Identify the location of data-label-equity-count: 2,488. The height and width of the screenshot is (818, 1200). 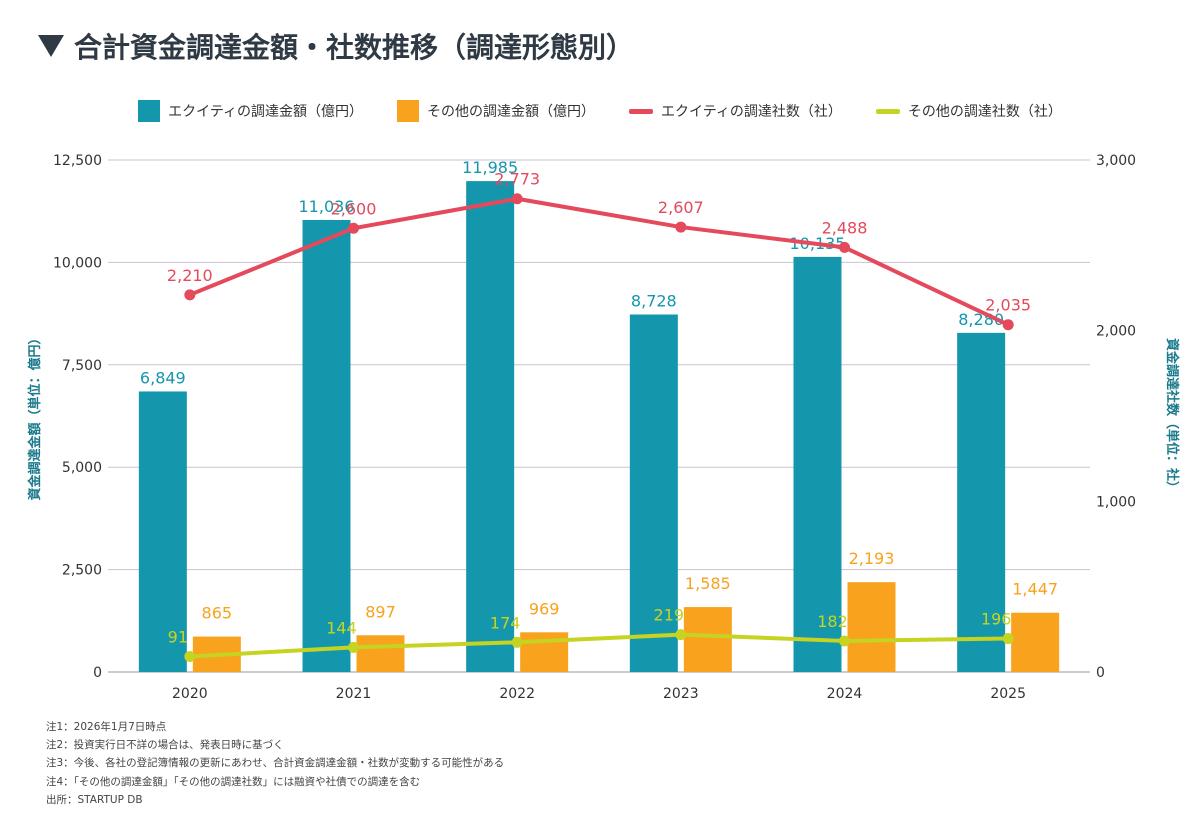
(845, 227).